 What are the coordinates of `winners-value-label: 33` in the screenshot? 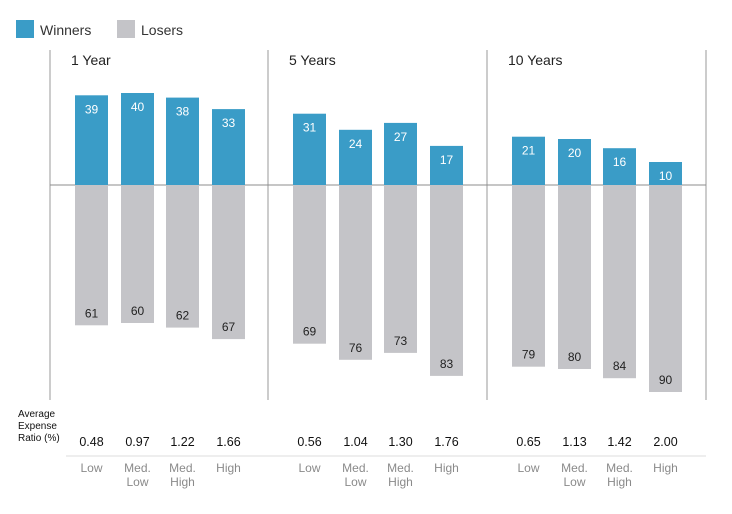 It's located at (229, 123).